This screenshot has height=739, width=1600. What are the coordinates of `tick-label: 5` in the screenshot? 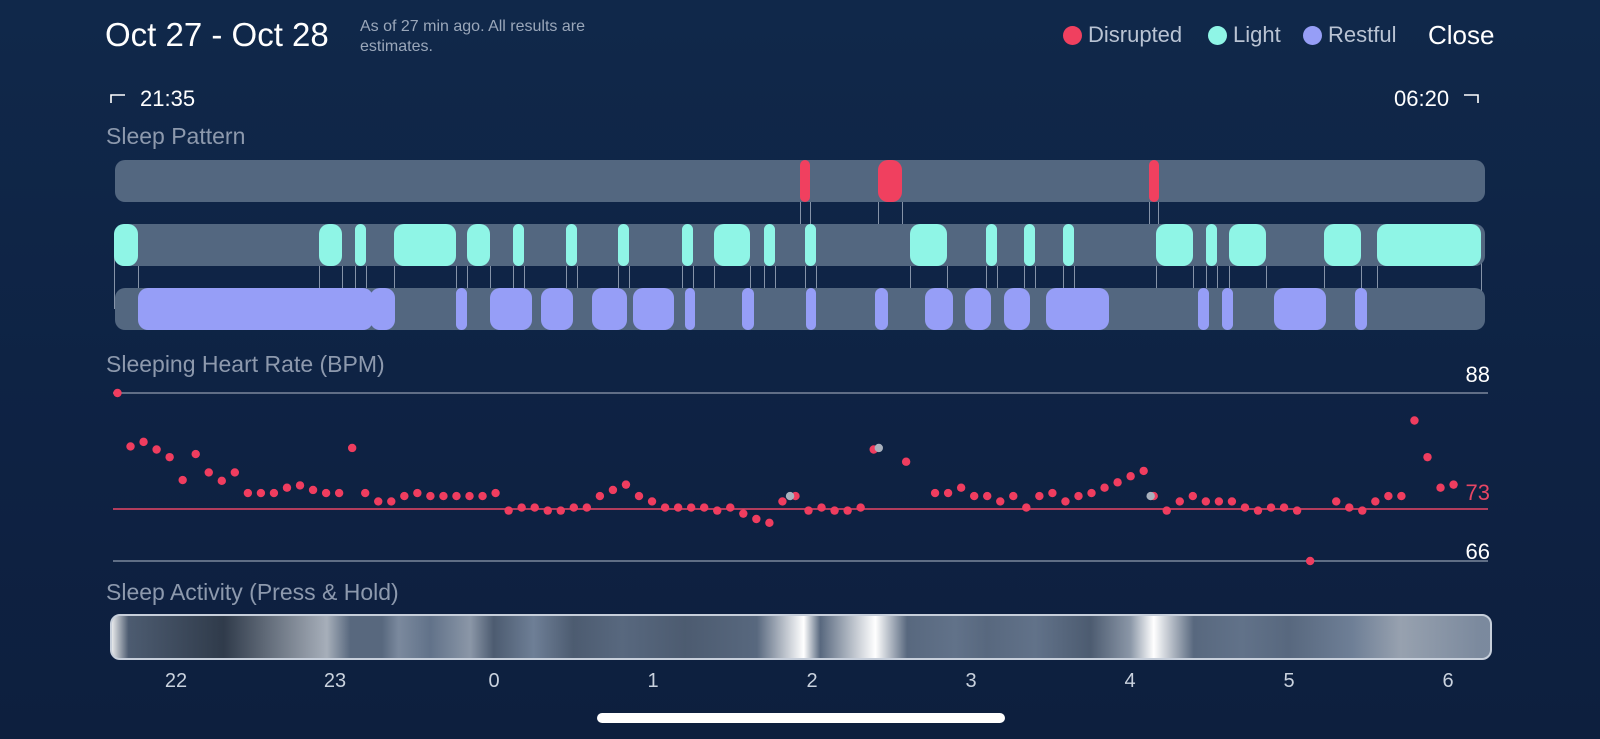 It's located at (1289, 681).